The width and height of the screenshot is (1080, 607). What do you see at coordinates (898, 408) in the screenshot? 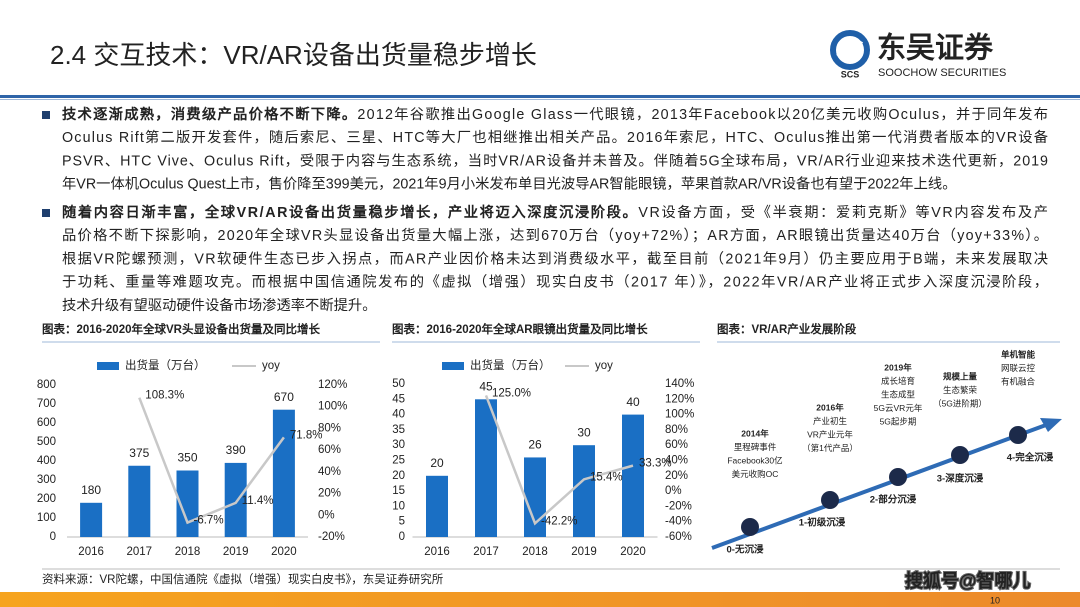
I see `stage-note: 5G云VR元年` at bounding box center [898, 408].